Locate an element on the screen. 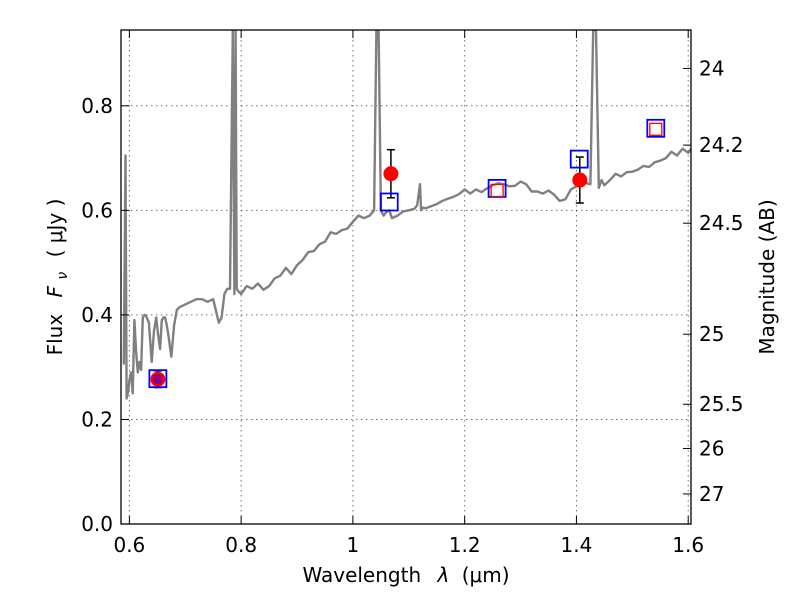 This screenshot has height=600, width=800. x-axis-title-word: Wavelength is located at coordinates (361, 575).